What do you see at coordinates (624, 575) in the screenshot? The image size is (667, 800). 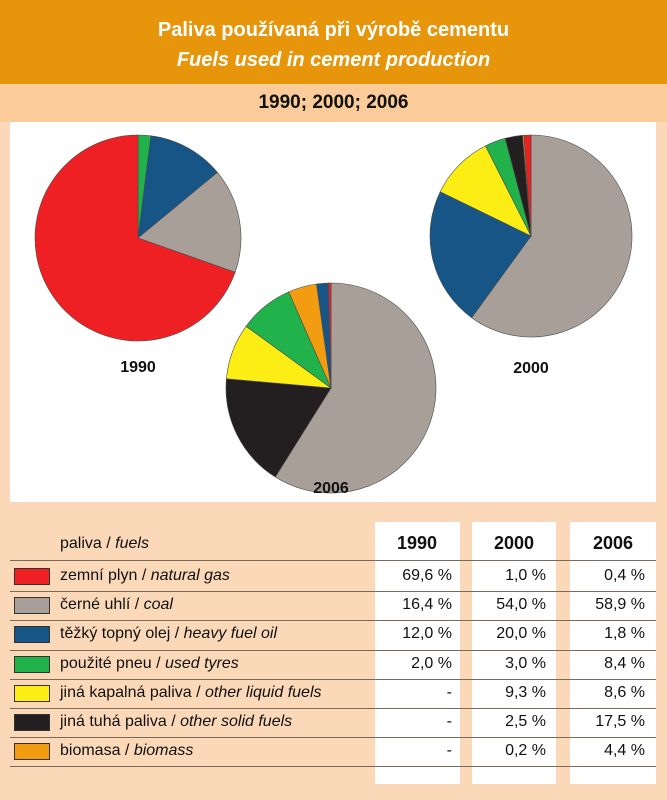 I see `cell-natural-gas-2006: 0,4 %` at bounding box center [624, 575].